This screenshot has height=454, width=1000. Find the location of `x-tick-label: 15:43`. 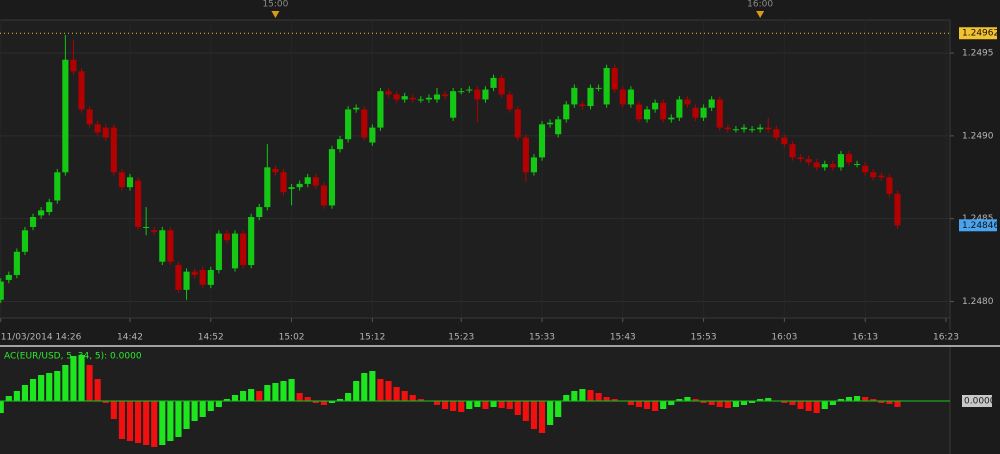

x-tick-label: 15:43 is located at coordinates (623, 338).